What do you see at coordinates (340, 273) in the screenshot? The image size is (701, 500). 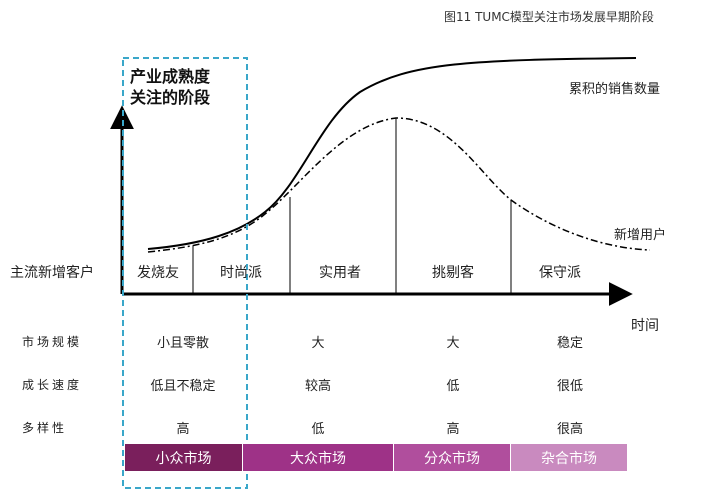 I see `segment-pragmatists: 实用者` at bounding box center [340, 273].